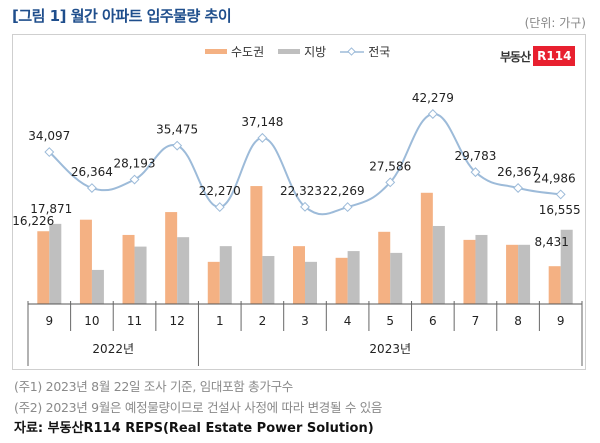  What do you see at coordinates (433, 98) in the screenshot?
I see `data-label-national: 42,279` at bounding box center [433, 98].